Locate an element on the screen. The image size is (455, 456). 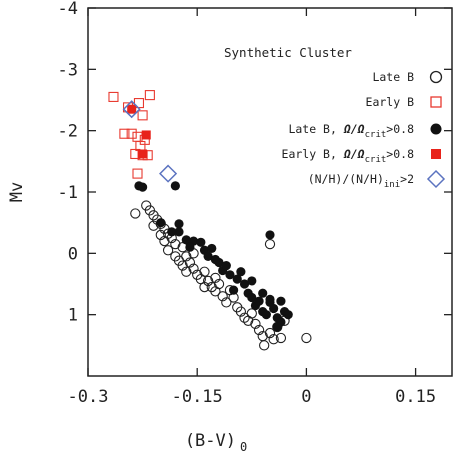
legend-title: Synthetic Cluster is located at coordinates (288, 52).